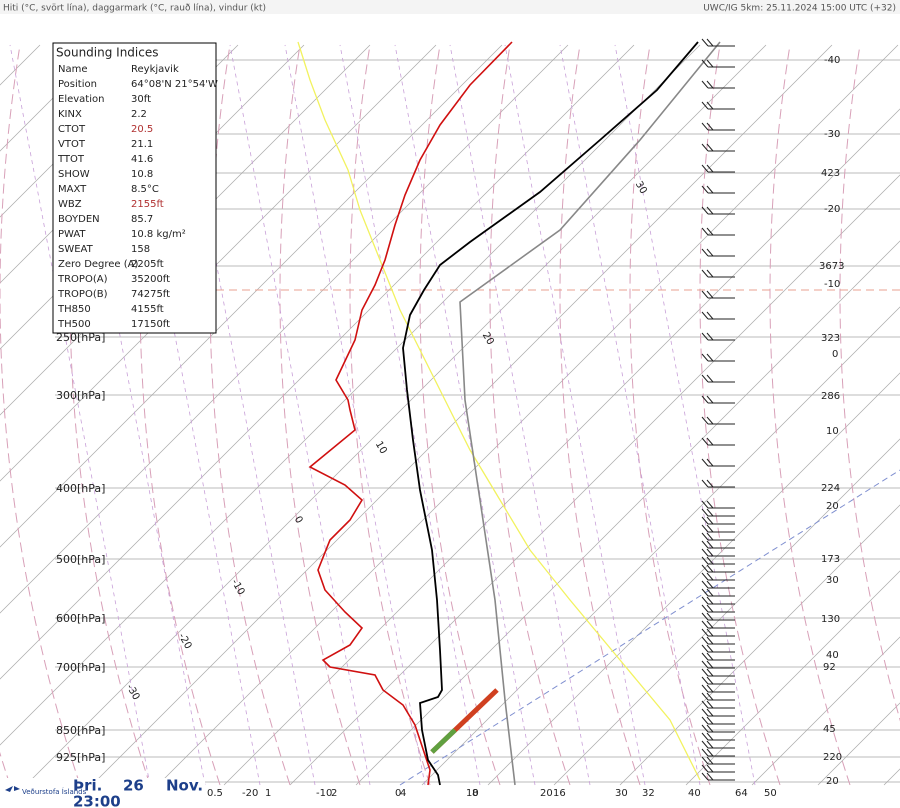 This screenshot has width=900, height=808. What do you see at coordinates (141, 99) in the screenshot?
I see `index-value: 30ft` at bounding box center [141, 99].